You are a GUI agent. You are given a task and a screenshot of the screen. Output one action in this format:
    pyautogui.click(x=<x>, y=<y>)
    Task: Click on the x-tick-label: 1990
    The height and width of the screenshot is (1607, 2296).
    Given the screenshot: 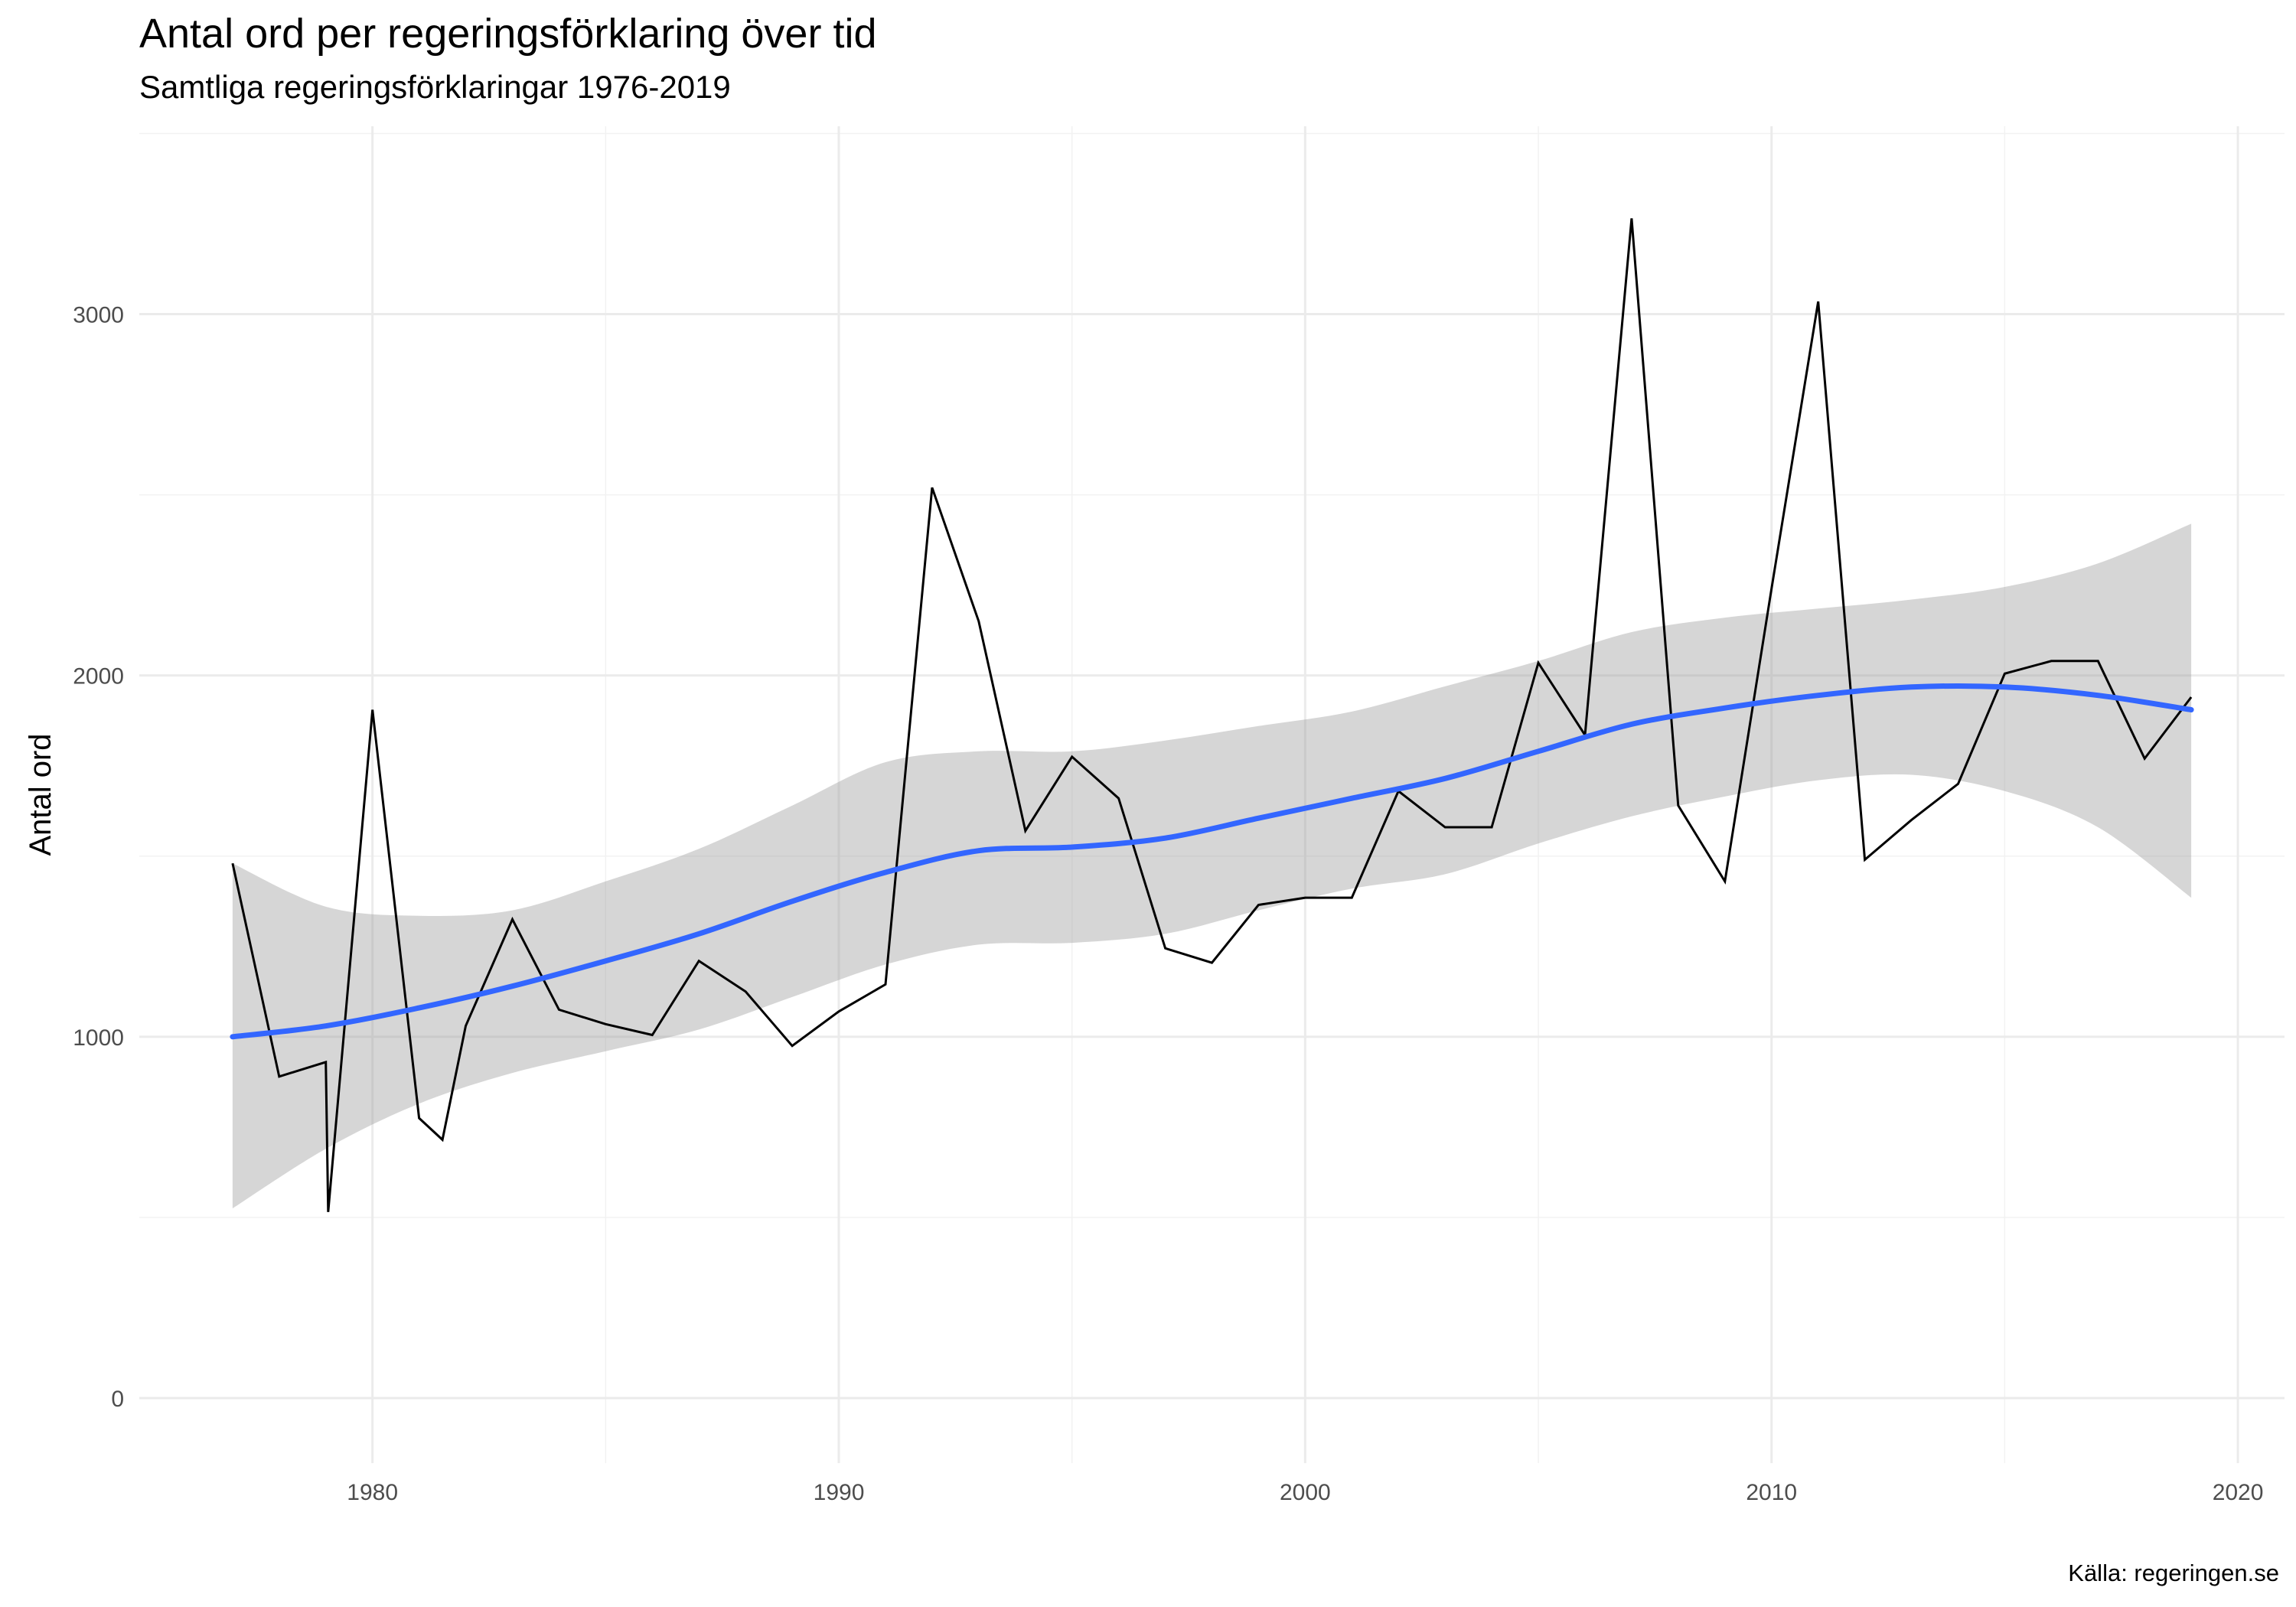 What is the action you would take?
    pyautogui.click(x=839, y=1492)
    